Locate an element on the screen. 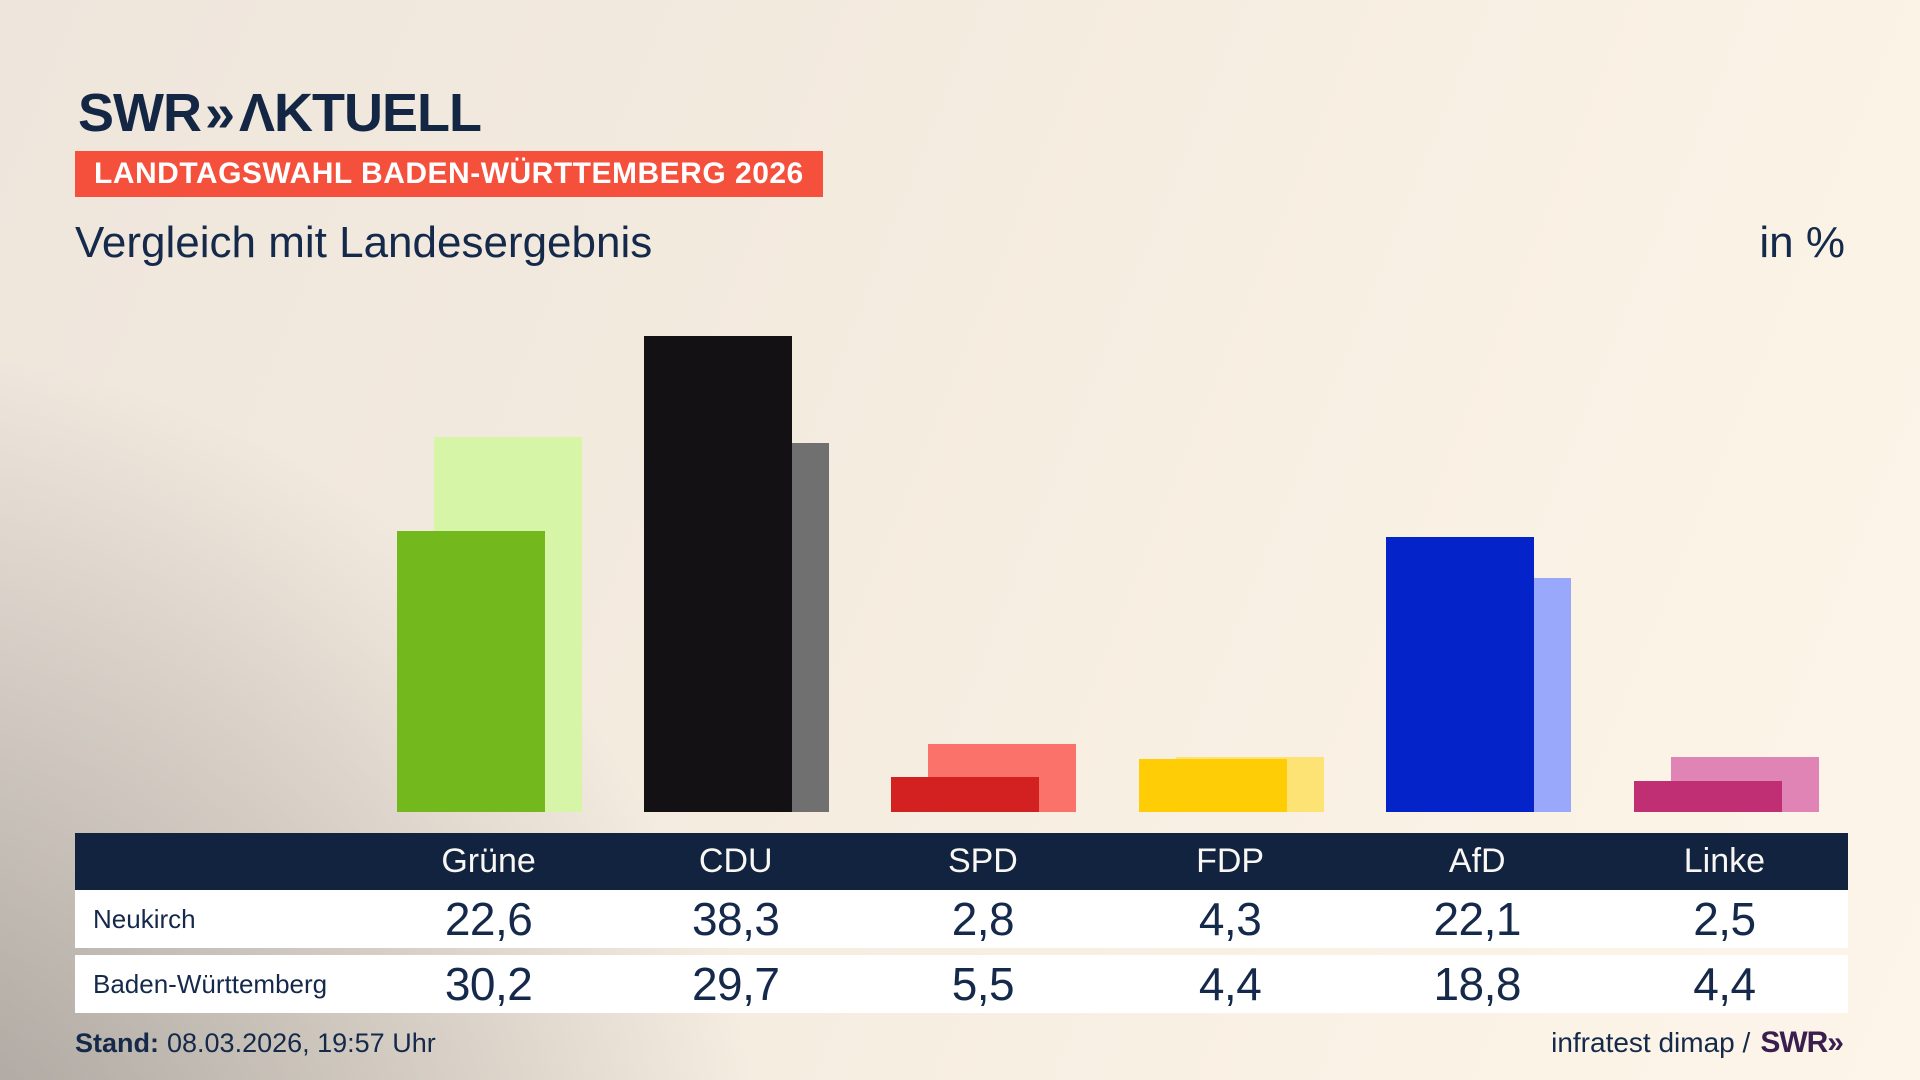 Image resolution: width=1920 pixels, height=1080 pixels. value-cell: 29,7 is located at coordinates (735, 984).